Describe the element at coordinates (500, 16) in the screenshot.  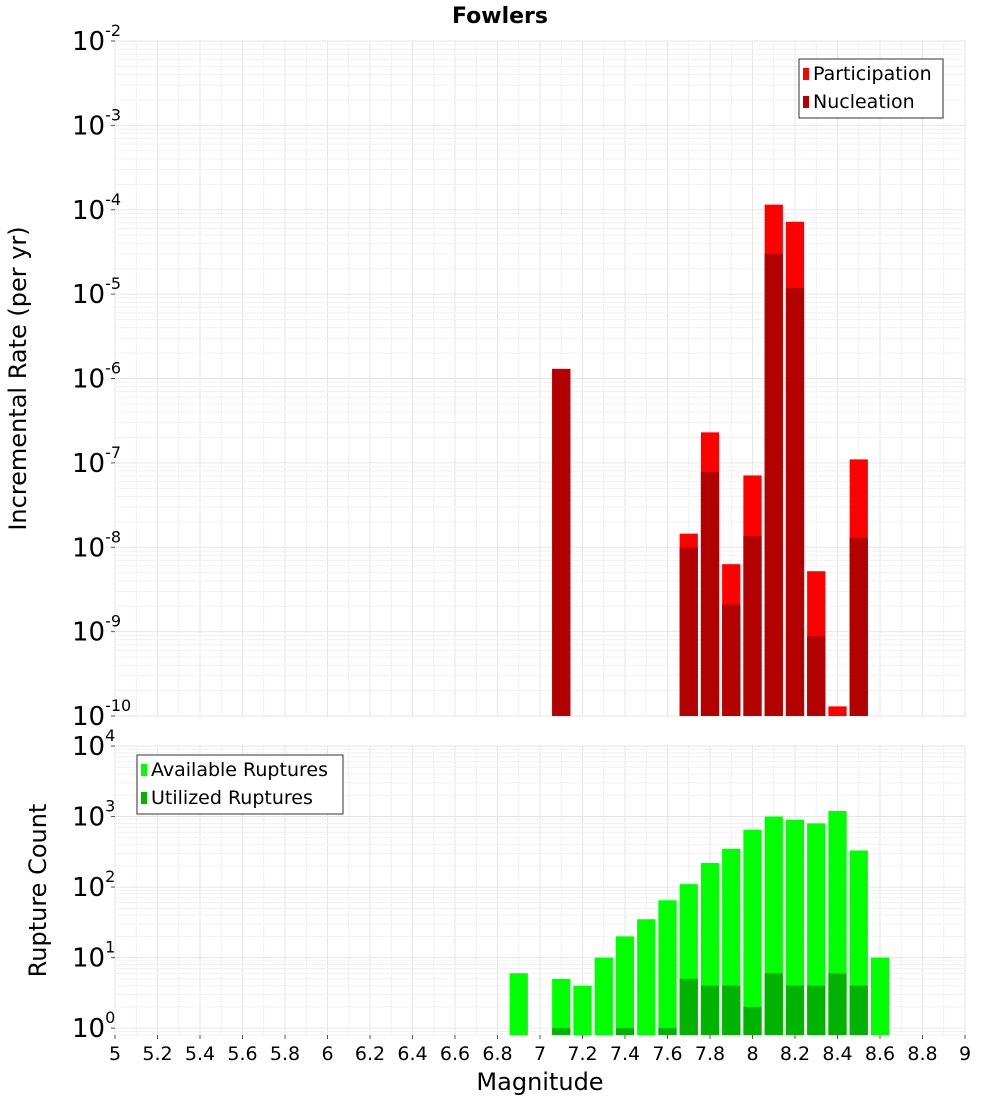
I see `chart-title: Fowlers` at that location.